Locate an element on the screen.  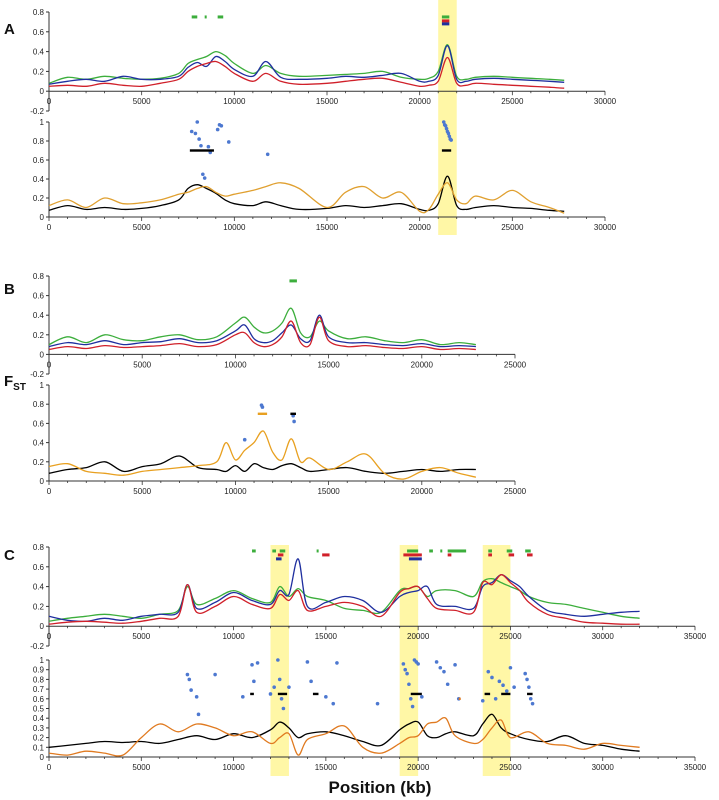
y-tick-label-a-top-4: 0.6 is located at coordinates (39, 32).